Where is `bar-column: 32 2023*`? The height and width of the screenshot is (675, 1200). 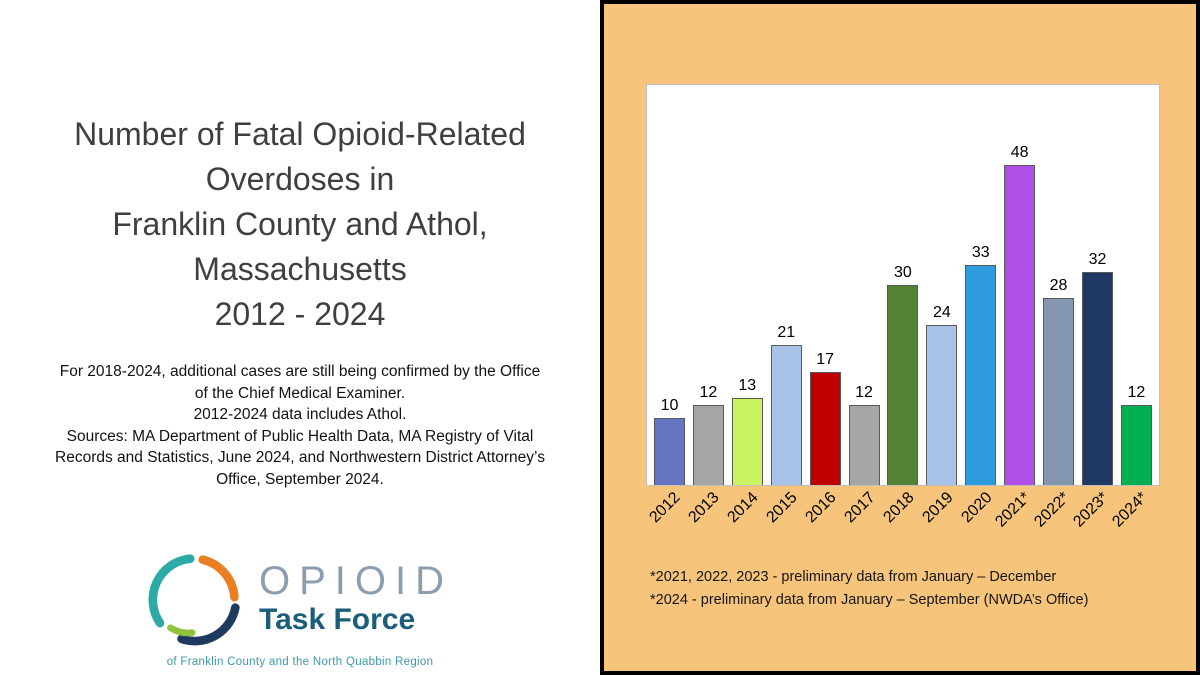 bar-column: 32 2023* is located at coordinates (1091, 308).